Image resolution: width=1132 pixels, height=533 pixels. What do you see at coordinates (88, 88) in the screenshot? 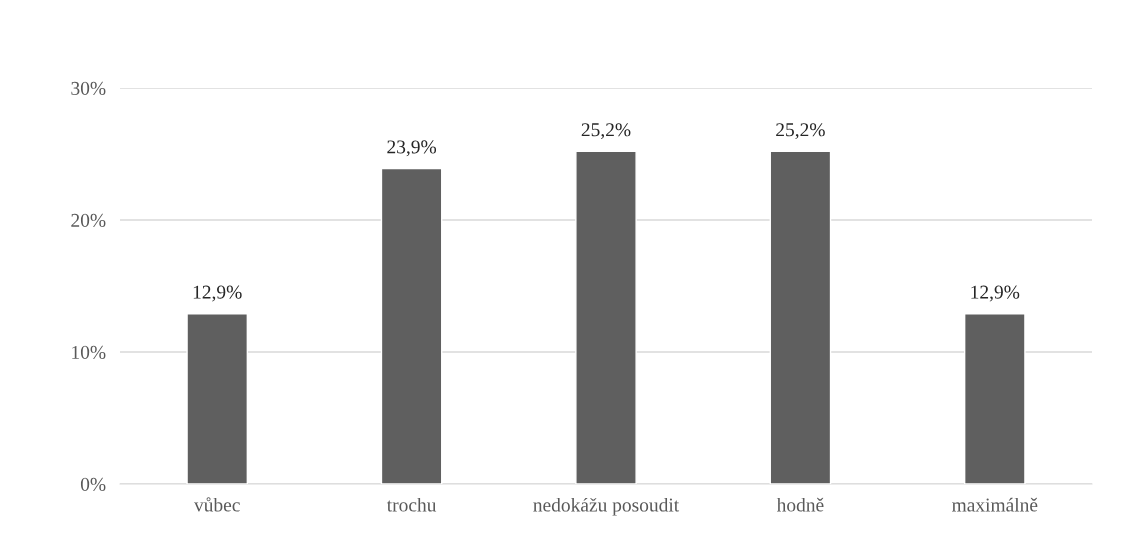
I see `y-tick-label: 30%` at bounding box center [88, 88].